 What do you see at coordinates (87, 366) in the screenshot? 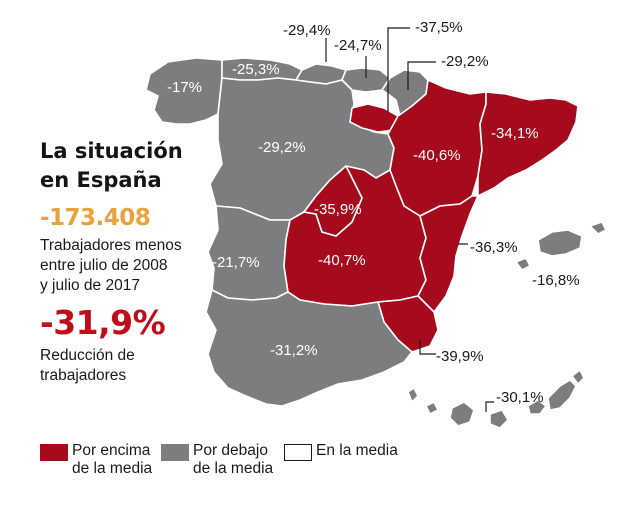
I see `reduction-caption: Reducción de trabajadores` at bounding box center [87, 366].